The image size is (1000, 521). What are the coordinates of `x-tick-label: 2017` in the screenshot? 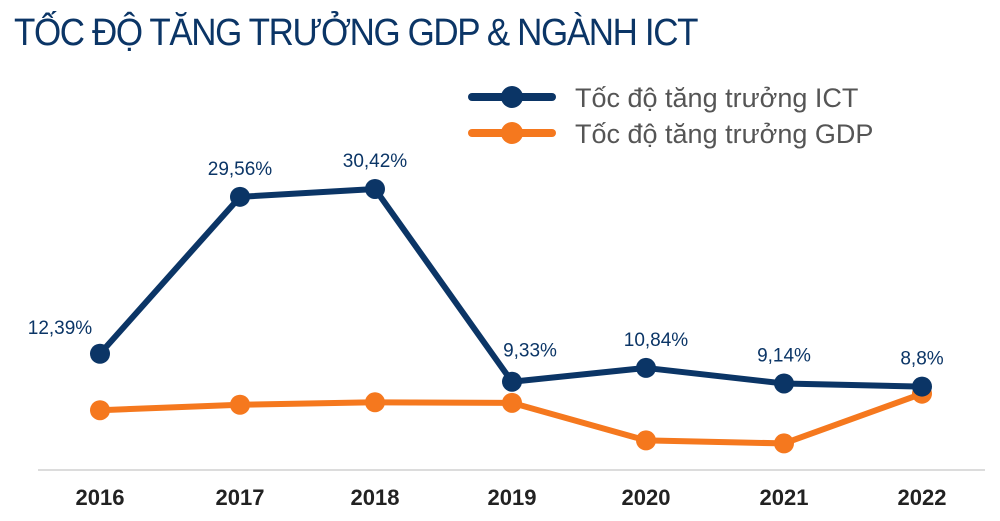 It's located at (240, 497).